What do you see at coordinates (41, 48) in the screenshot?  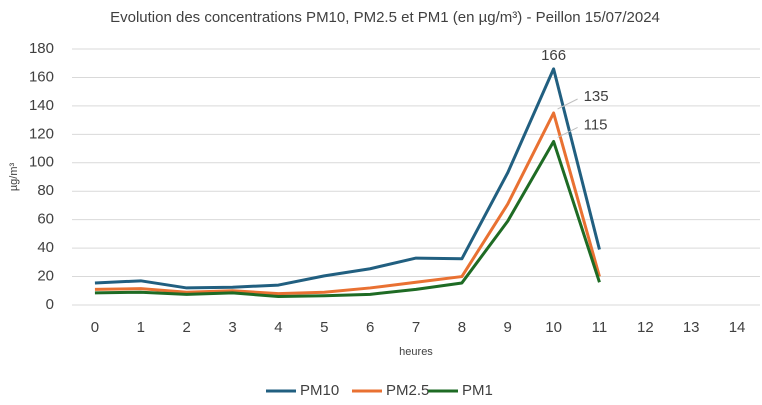 I see `y-tick-label: 180` at bounding box center [41, 48].